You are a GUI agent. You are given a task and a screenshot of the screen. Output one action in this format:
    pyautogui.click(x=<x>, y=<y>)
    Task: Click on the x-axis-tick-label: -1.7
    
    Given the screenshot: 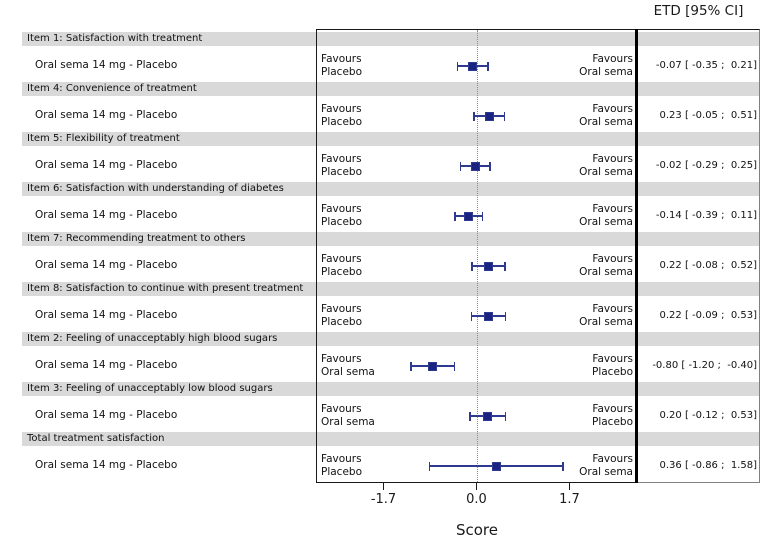 What is the action you would take?
    pyautogui.click(x=383, y=499)
    